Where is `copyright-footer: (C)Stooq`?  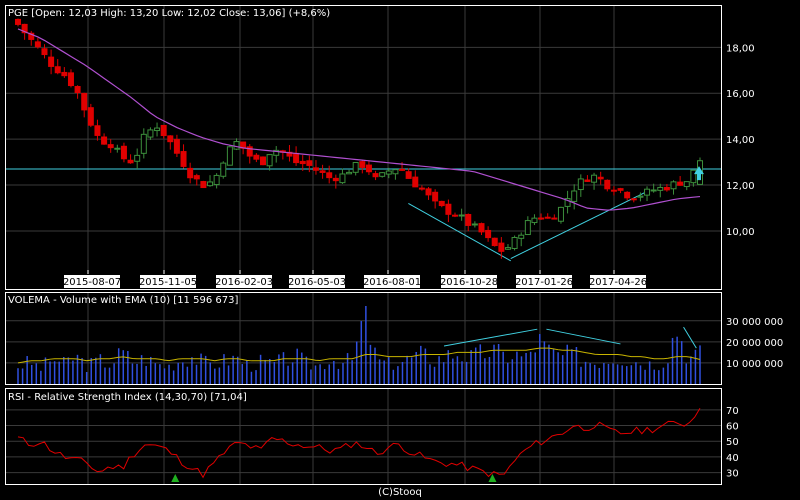 copyright-footer: (C)Stooq is located at coordinates (400, 492).